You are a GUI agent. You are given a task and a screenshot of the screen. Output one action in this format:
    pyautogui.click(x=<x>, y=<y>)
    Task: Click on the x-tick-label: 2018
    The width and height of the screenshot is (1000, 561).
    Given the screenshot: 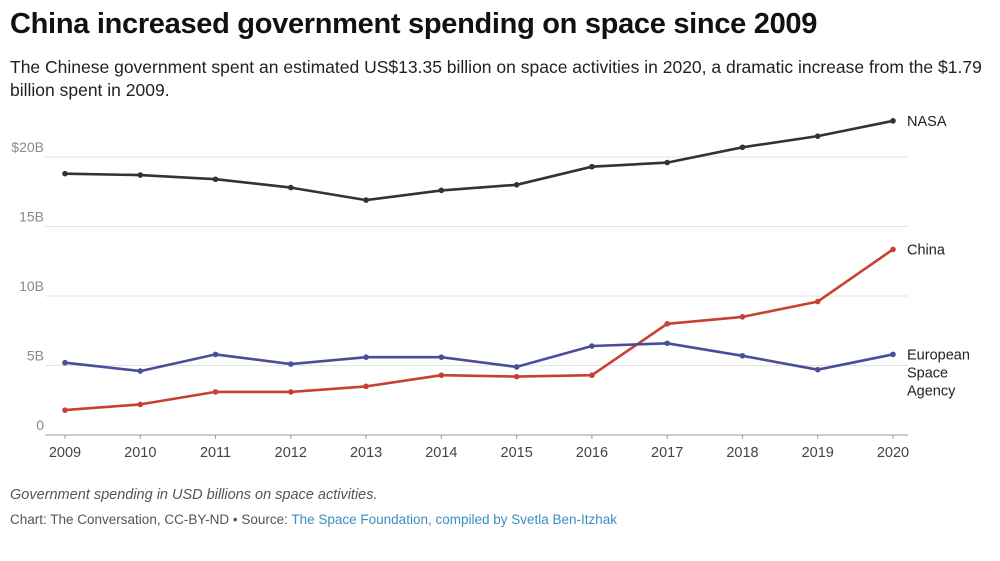 What is the action you would take?
    pyautogui.click(x=742, y=453)
    